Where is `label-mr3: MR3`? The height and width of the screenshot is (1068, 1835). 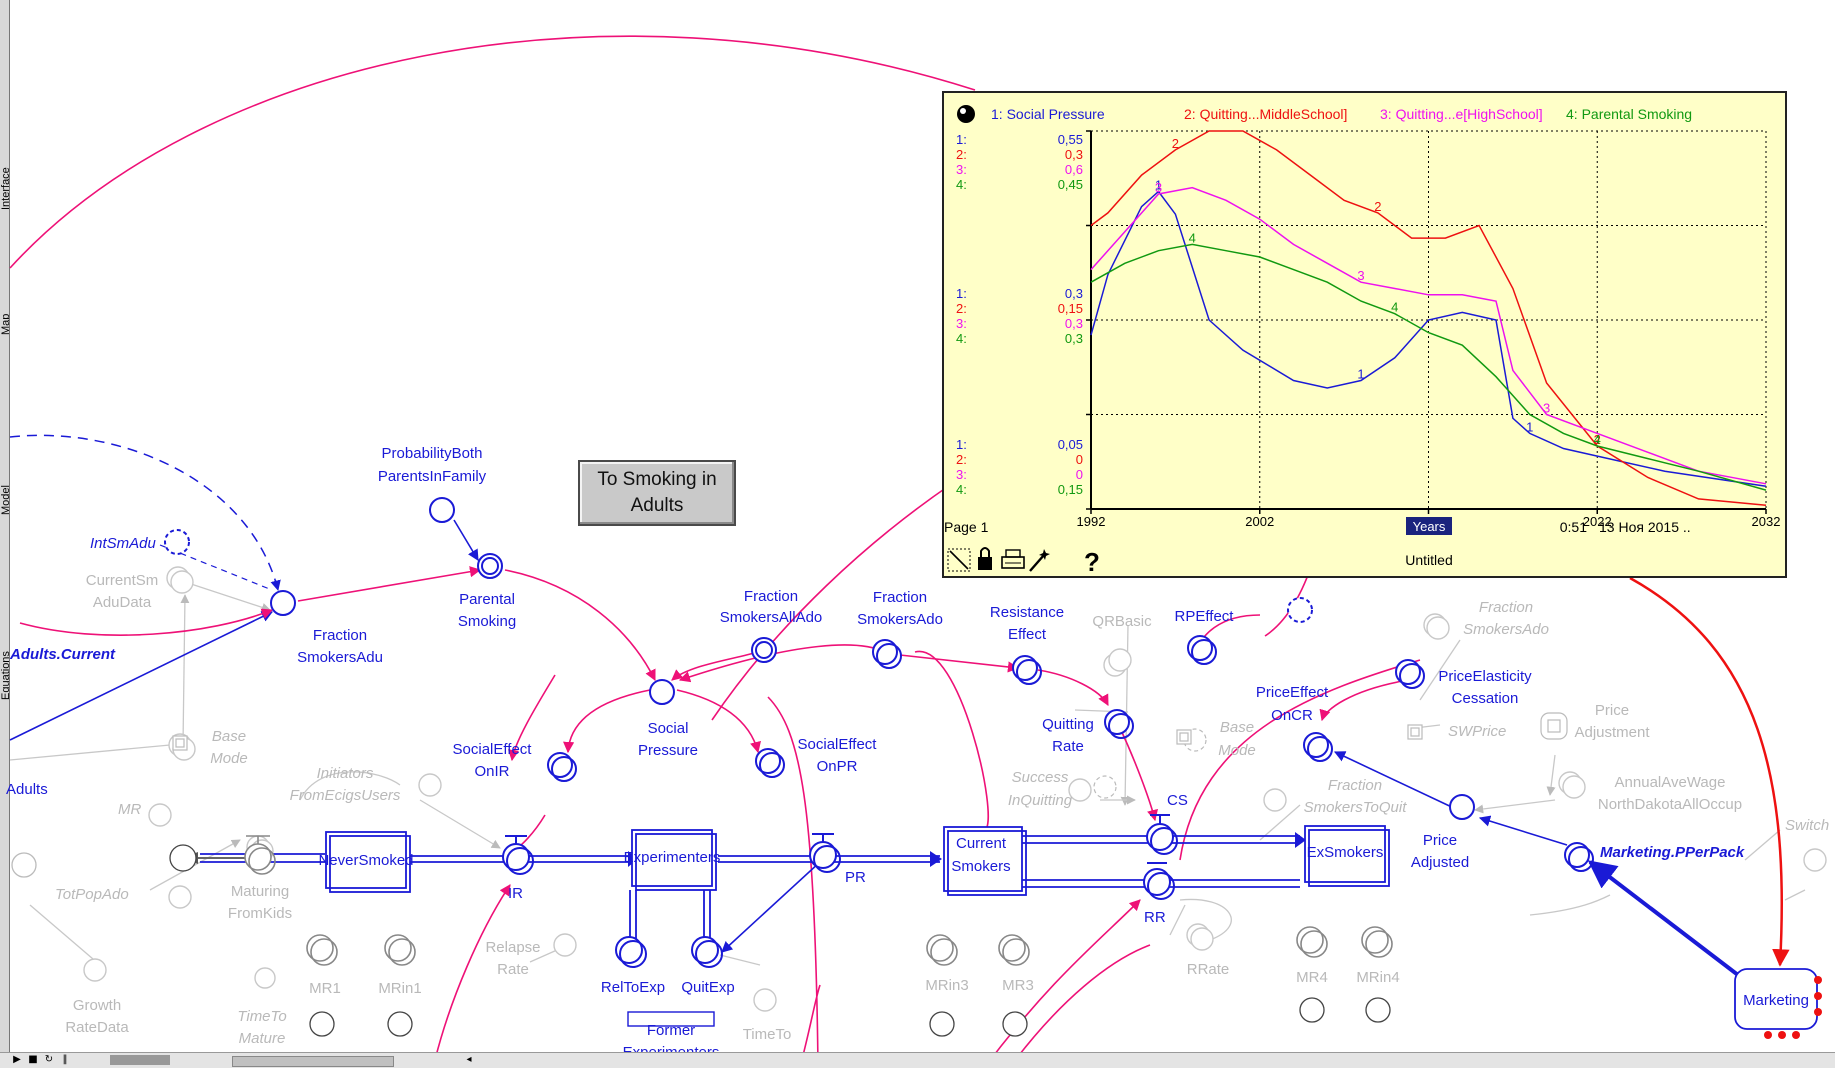
label-mr3: MR3 is located at coordinates (1018, 985).